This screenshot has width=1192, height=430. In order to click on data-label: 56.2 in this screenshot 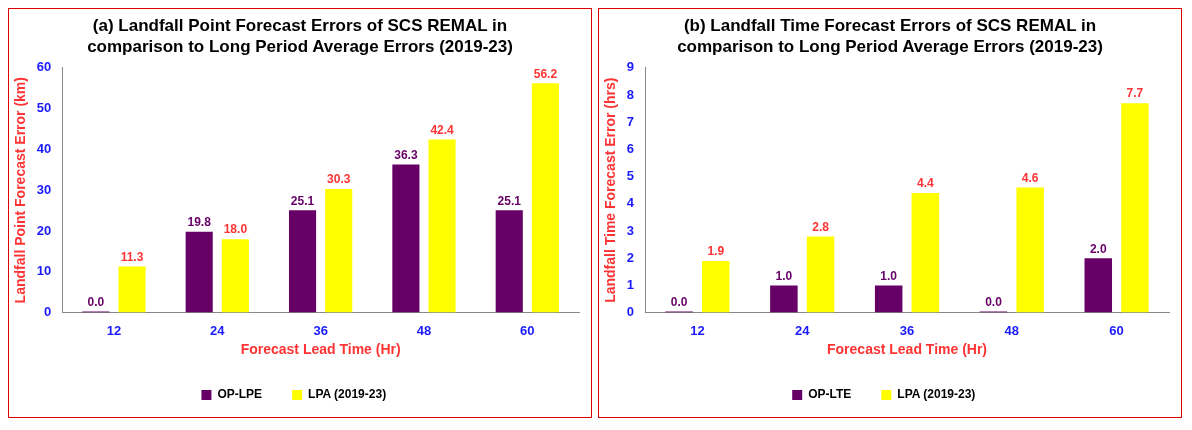, I will do `click(545, 73)`.